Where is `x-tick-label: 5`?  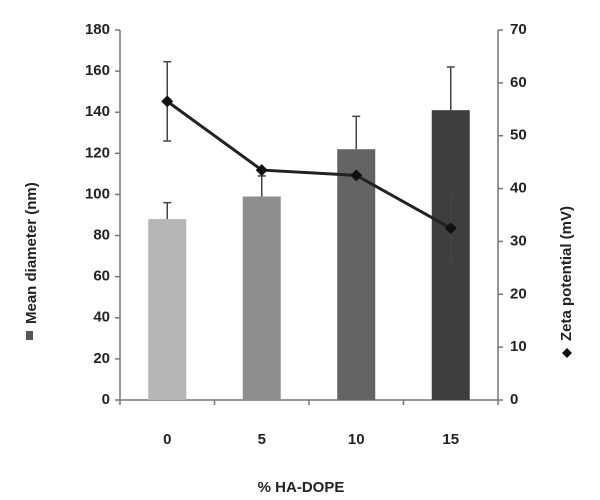
x-tick-label: 5 is located at coordinates (262, 439).